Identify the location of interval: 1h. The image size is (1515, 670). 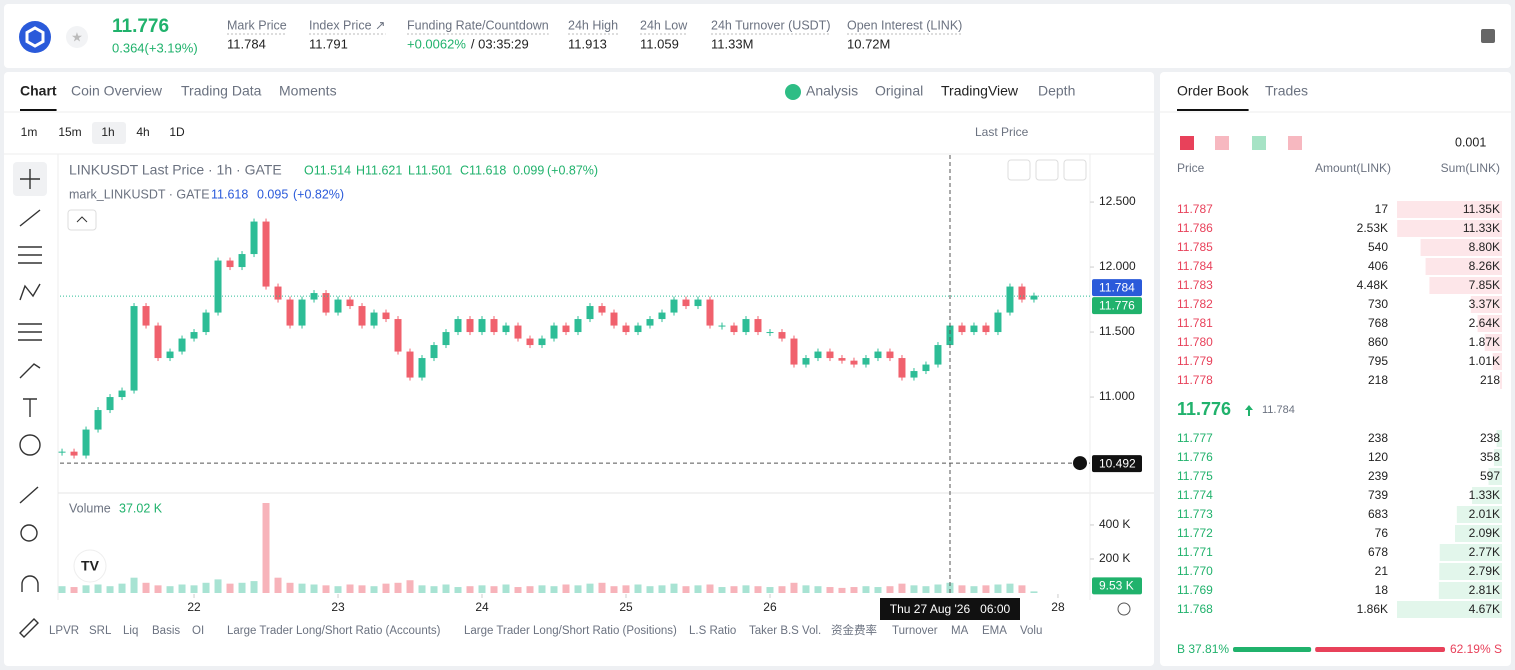
(107, 132).